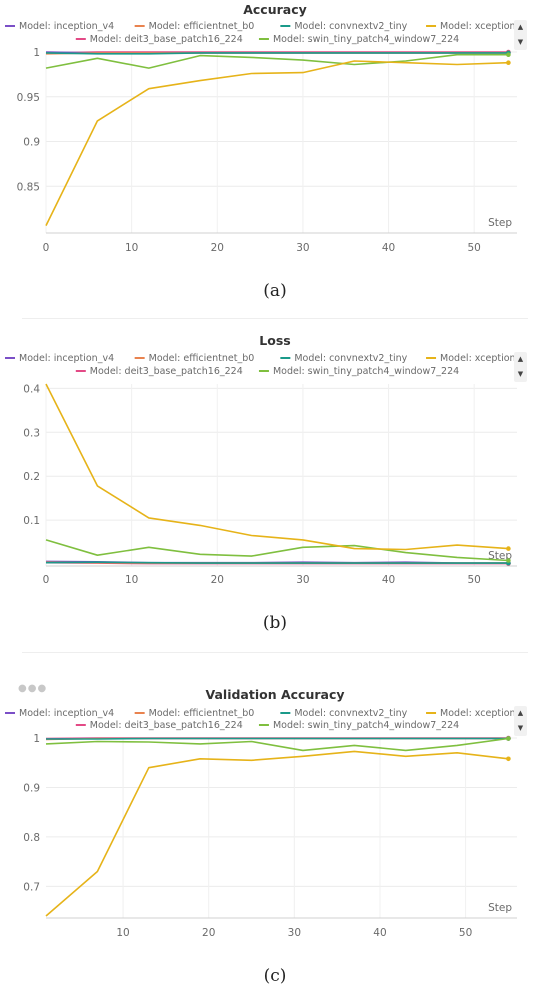  Describe the element at coordinates (275, 291) in the screenshot. I see `caption-a: (a)` at that location.